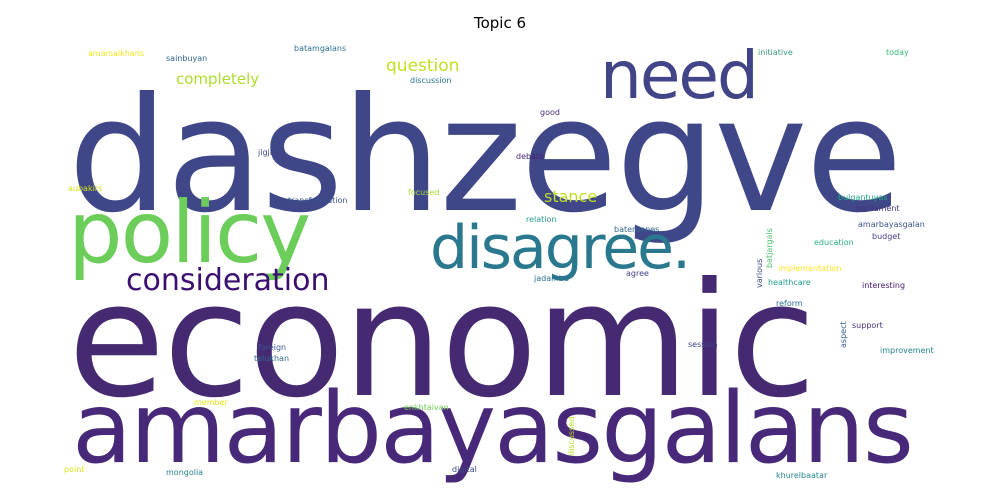 The width and height of the screenshot is (1000, 500). Describe the element at coordinates (217, 79) in the screenshot. I see `word-completely: completely` at that location.